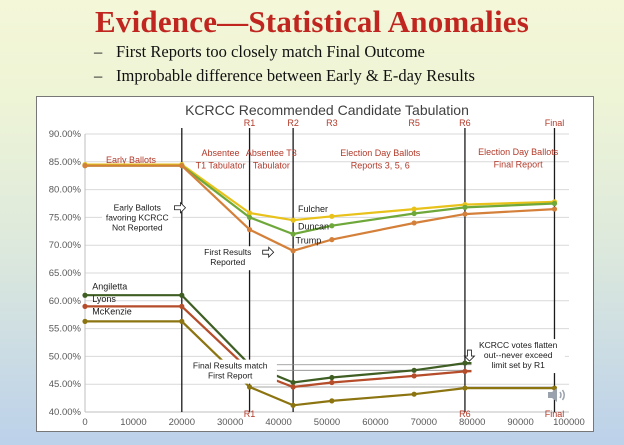  What do you see at coordinates (519, 164) in the screenshot?
I see `section-label: Final Report` at bounding box center [519, 164].